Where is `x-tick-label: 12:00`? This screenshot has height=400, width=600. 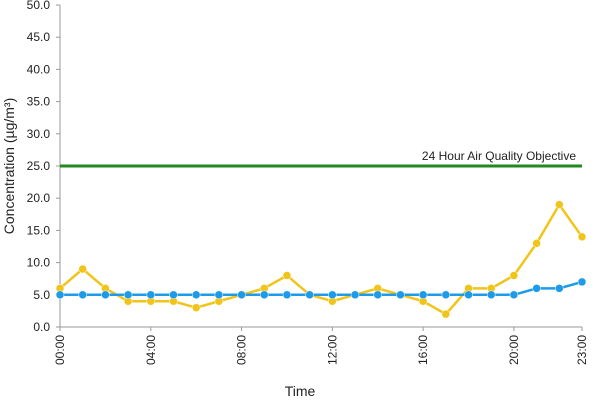
x-tick-label: 12:00 is located at coordinates (332, 350).